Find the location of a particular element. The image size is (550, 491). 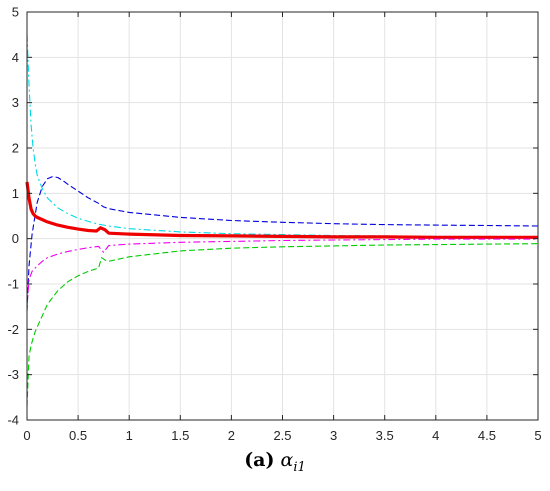

y-tick-label: 1 is located at coordinates (15, 193).